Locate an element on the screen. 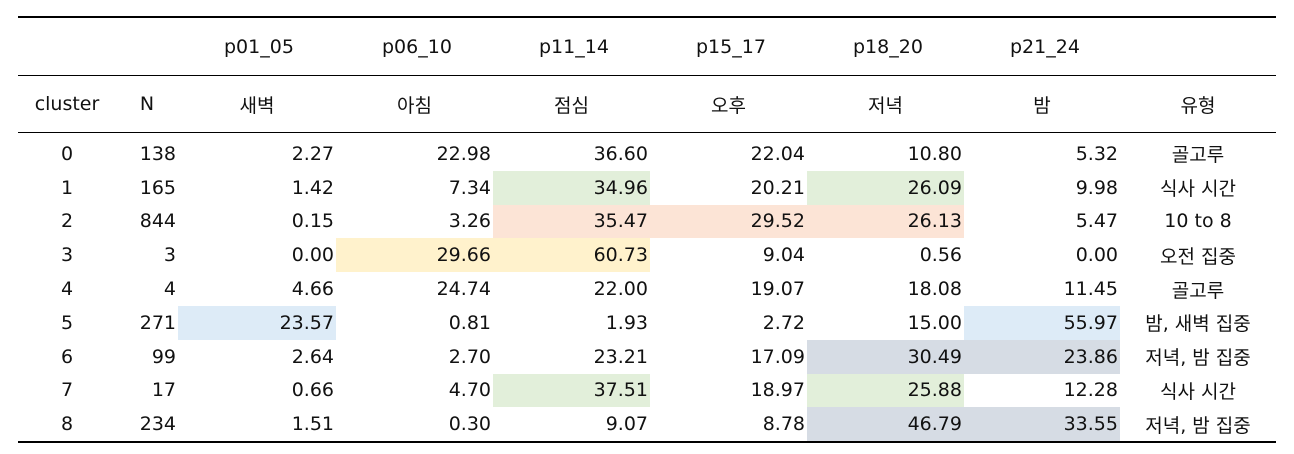 This screenshot has height=454, width=1294. table-cell: 23.86 is located at coordinates (1042, 356).